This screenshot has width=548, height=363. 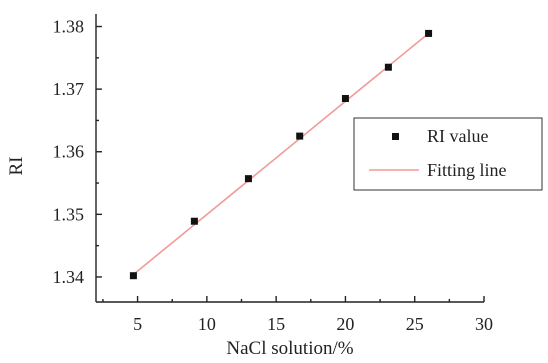 What do you see at coordinates (69, 152) in the screenshot?
I see `y-tick-label: 1.36` at bounding box center [69, 152].